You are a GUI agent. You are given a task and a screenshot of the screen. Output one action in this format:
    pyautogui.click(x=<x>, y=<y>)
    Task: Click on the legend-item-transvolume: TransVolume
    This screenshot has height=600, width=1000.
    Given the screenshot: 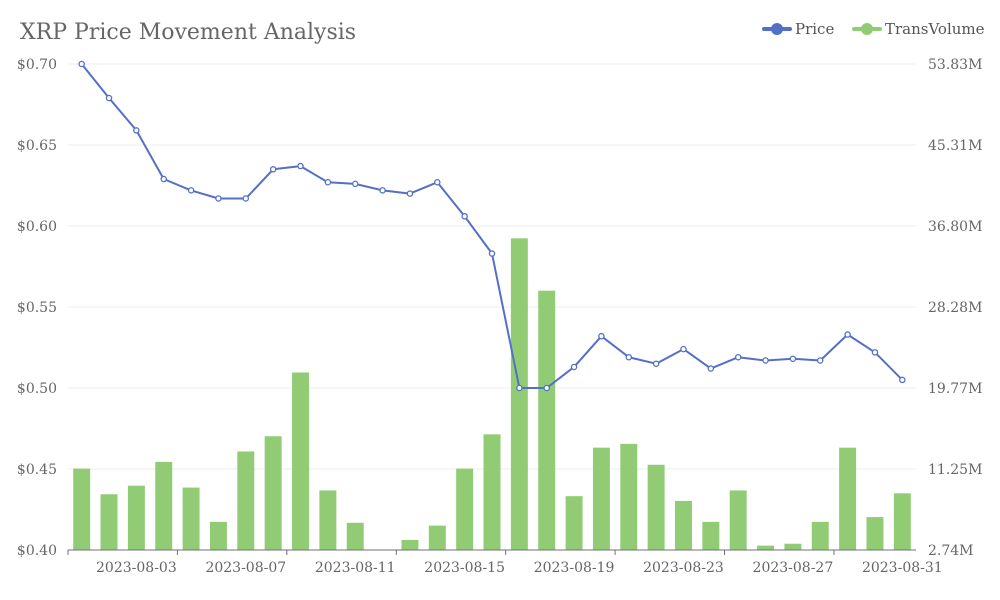 What is the action you would take?
    pyautogui.click(x=918, y=29)
    